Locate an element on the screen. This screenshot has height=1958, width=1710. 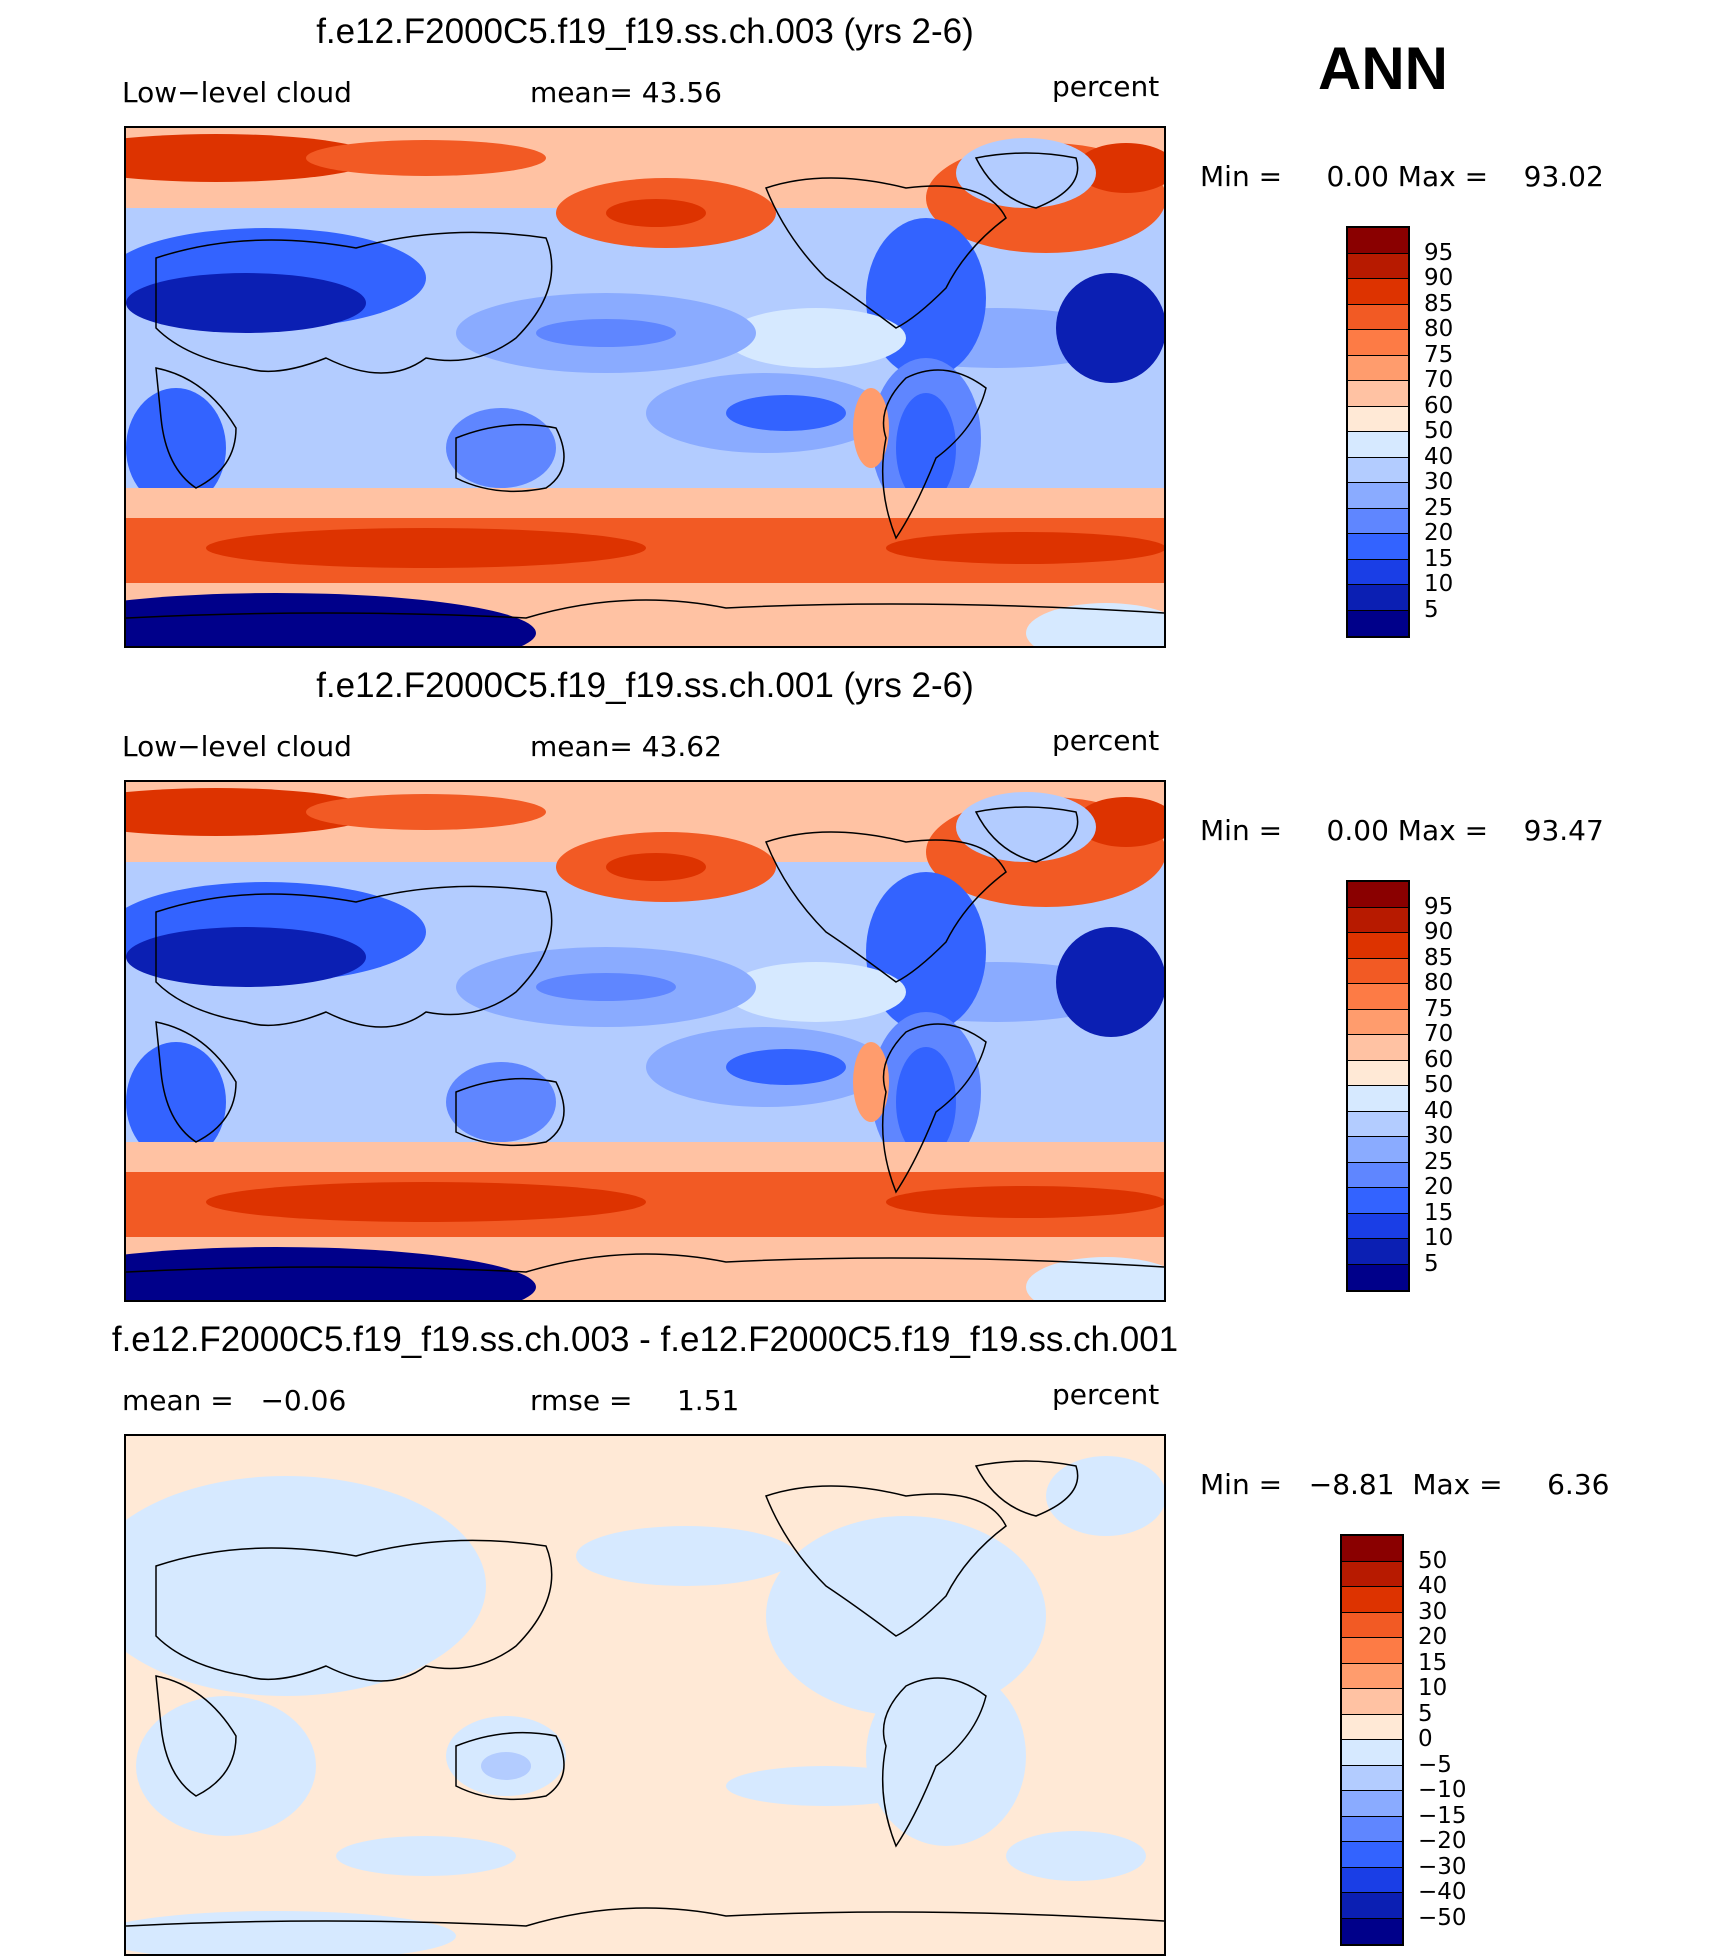
mean-label: mean= 43.56 is located at coordinates (626, 92).